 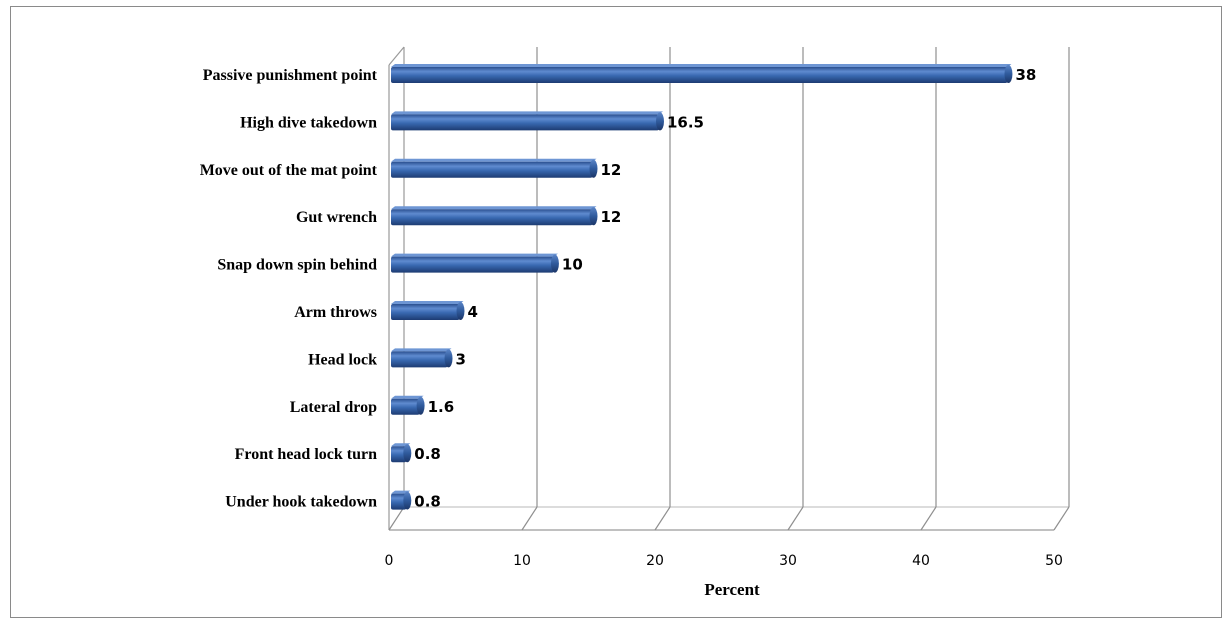 I want to click on category-label: Under hook takedown, so click(x=301, y=502).